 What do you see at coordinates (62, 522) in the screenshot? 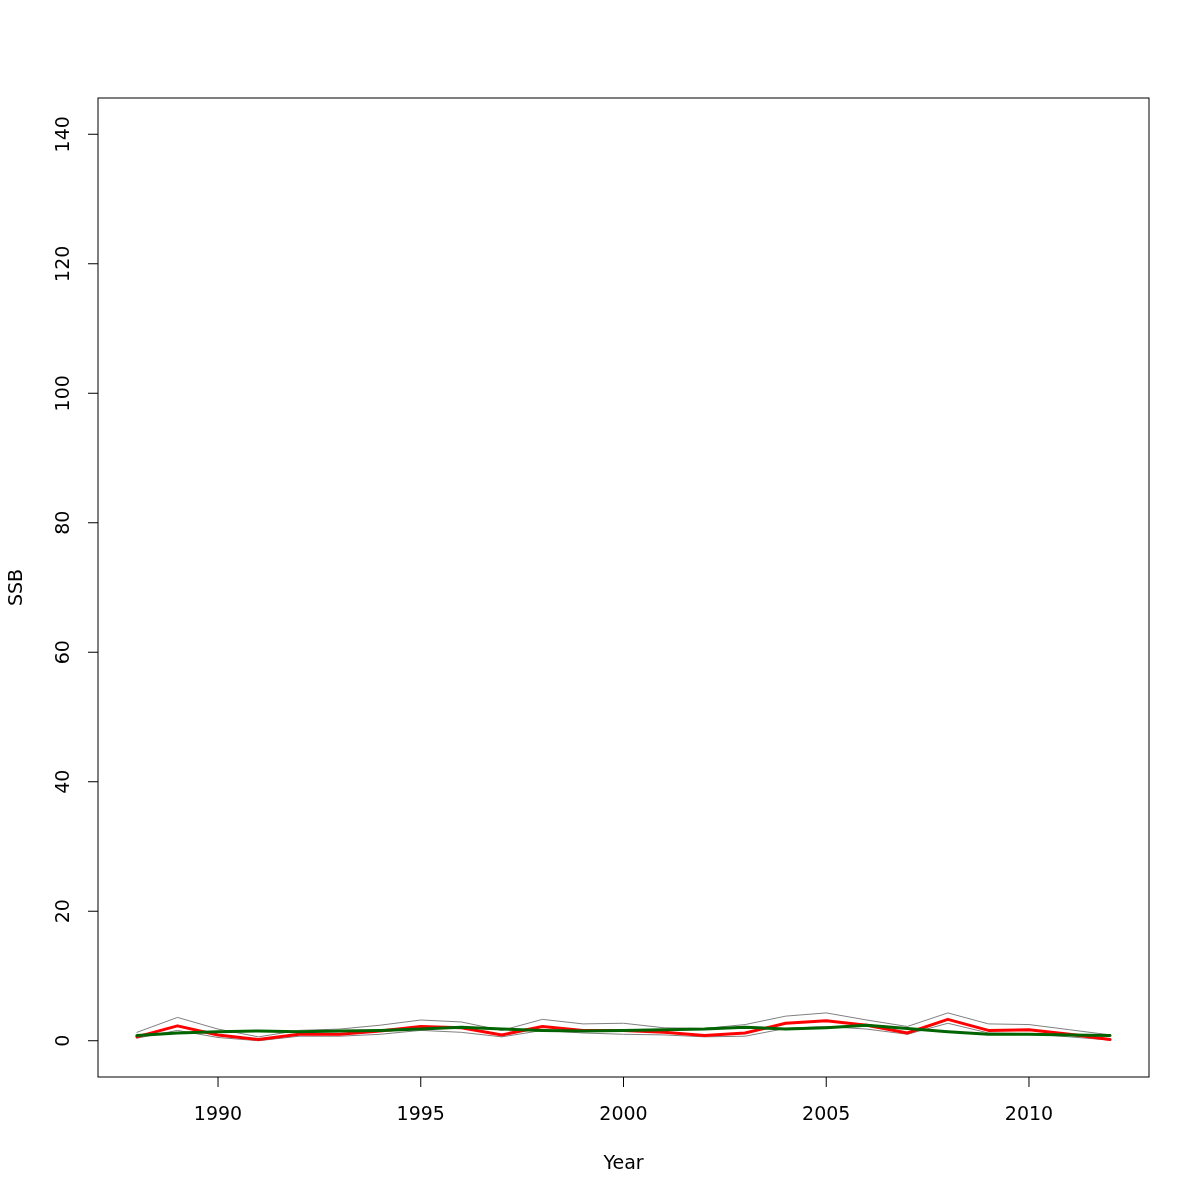
I see `y-tick-label: 80` at bounding box center [62, 522].